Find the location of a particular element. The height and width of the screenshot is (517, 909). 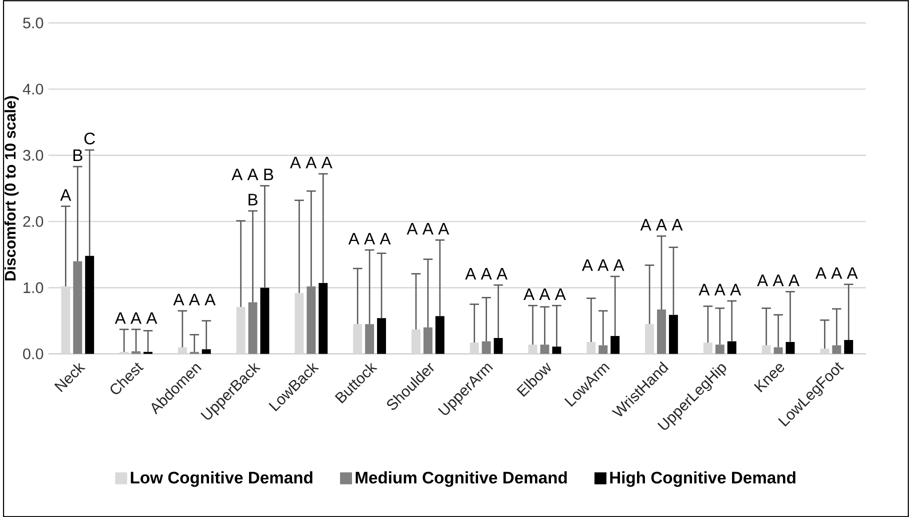

legend-label: High Cognitive Demand is located at coordinates (703, 479).